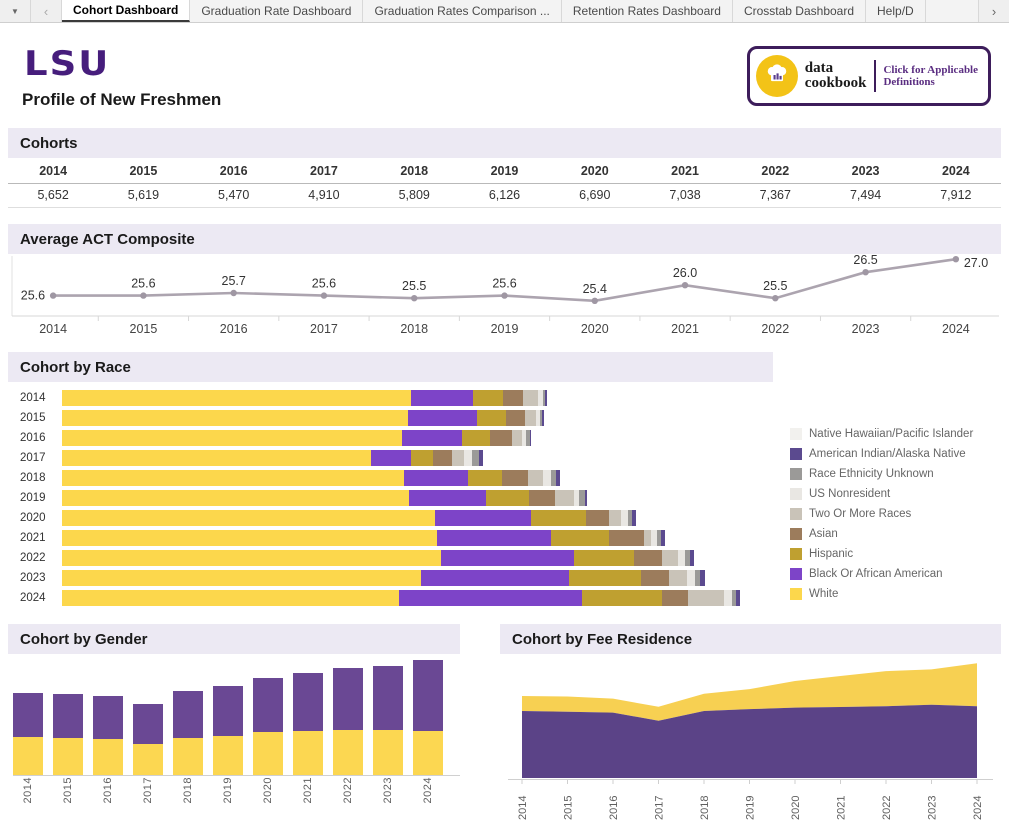  What do you see at coordinates (881, 594) in the screenshot?
I see `legend-item: White` at bounding box center [881, 594].